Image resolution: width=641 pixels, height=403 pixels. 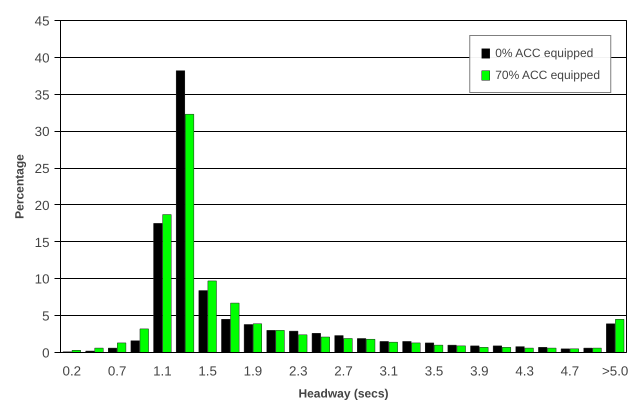 I want to click on x-tick-label: 2.7, so click(x=343, y=371).